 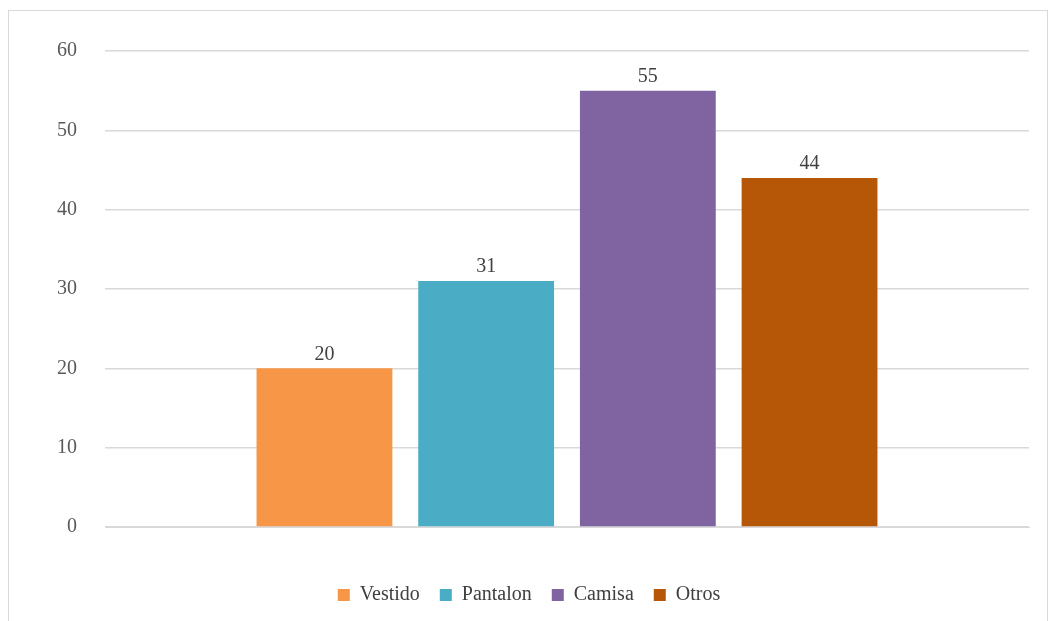 What do you see at coordinates (647, 74) in the screenshot?
I see `data-label: 55` at bounding box center [647, 74].